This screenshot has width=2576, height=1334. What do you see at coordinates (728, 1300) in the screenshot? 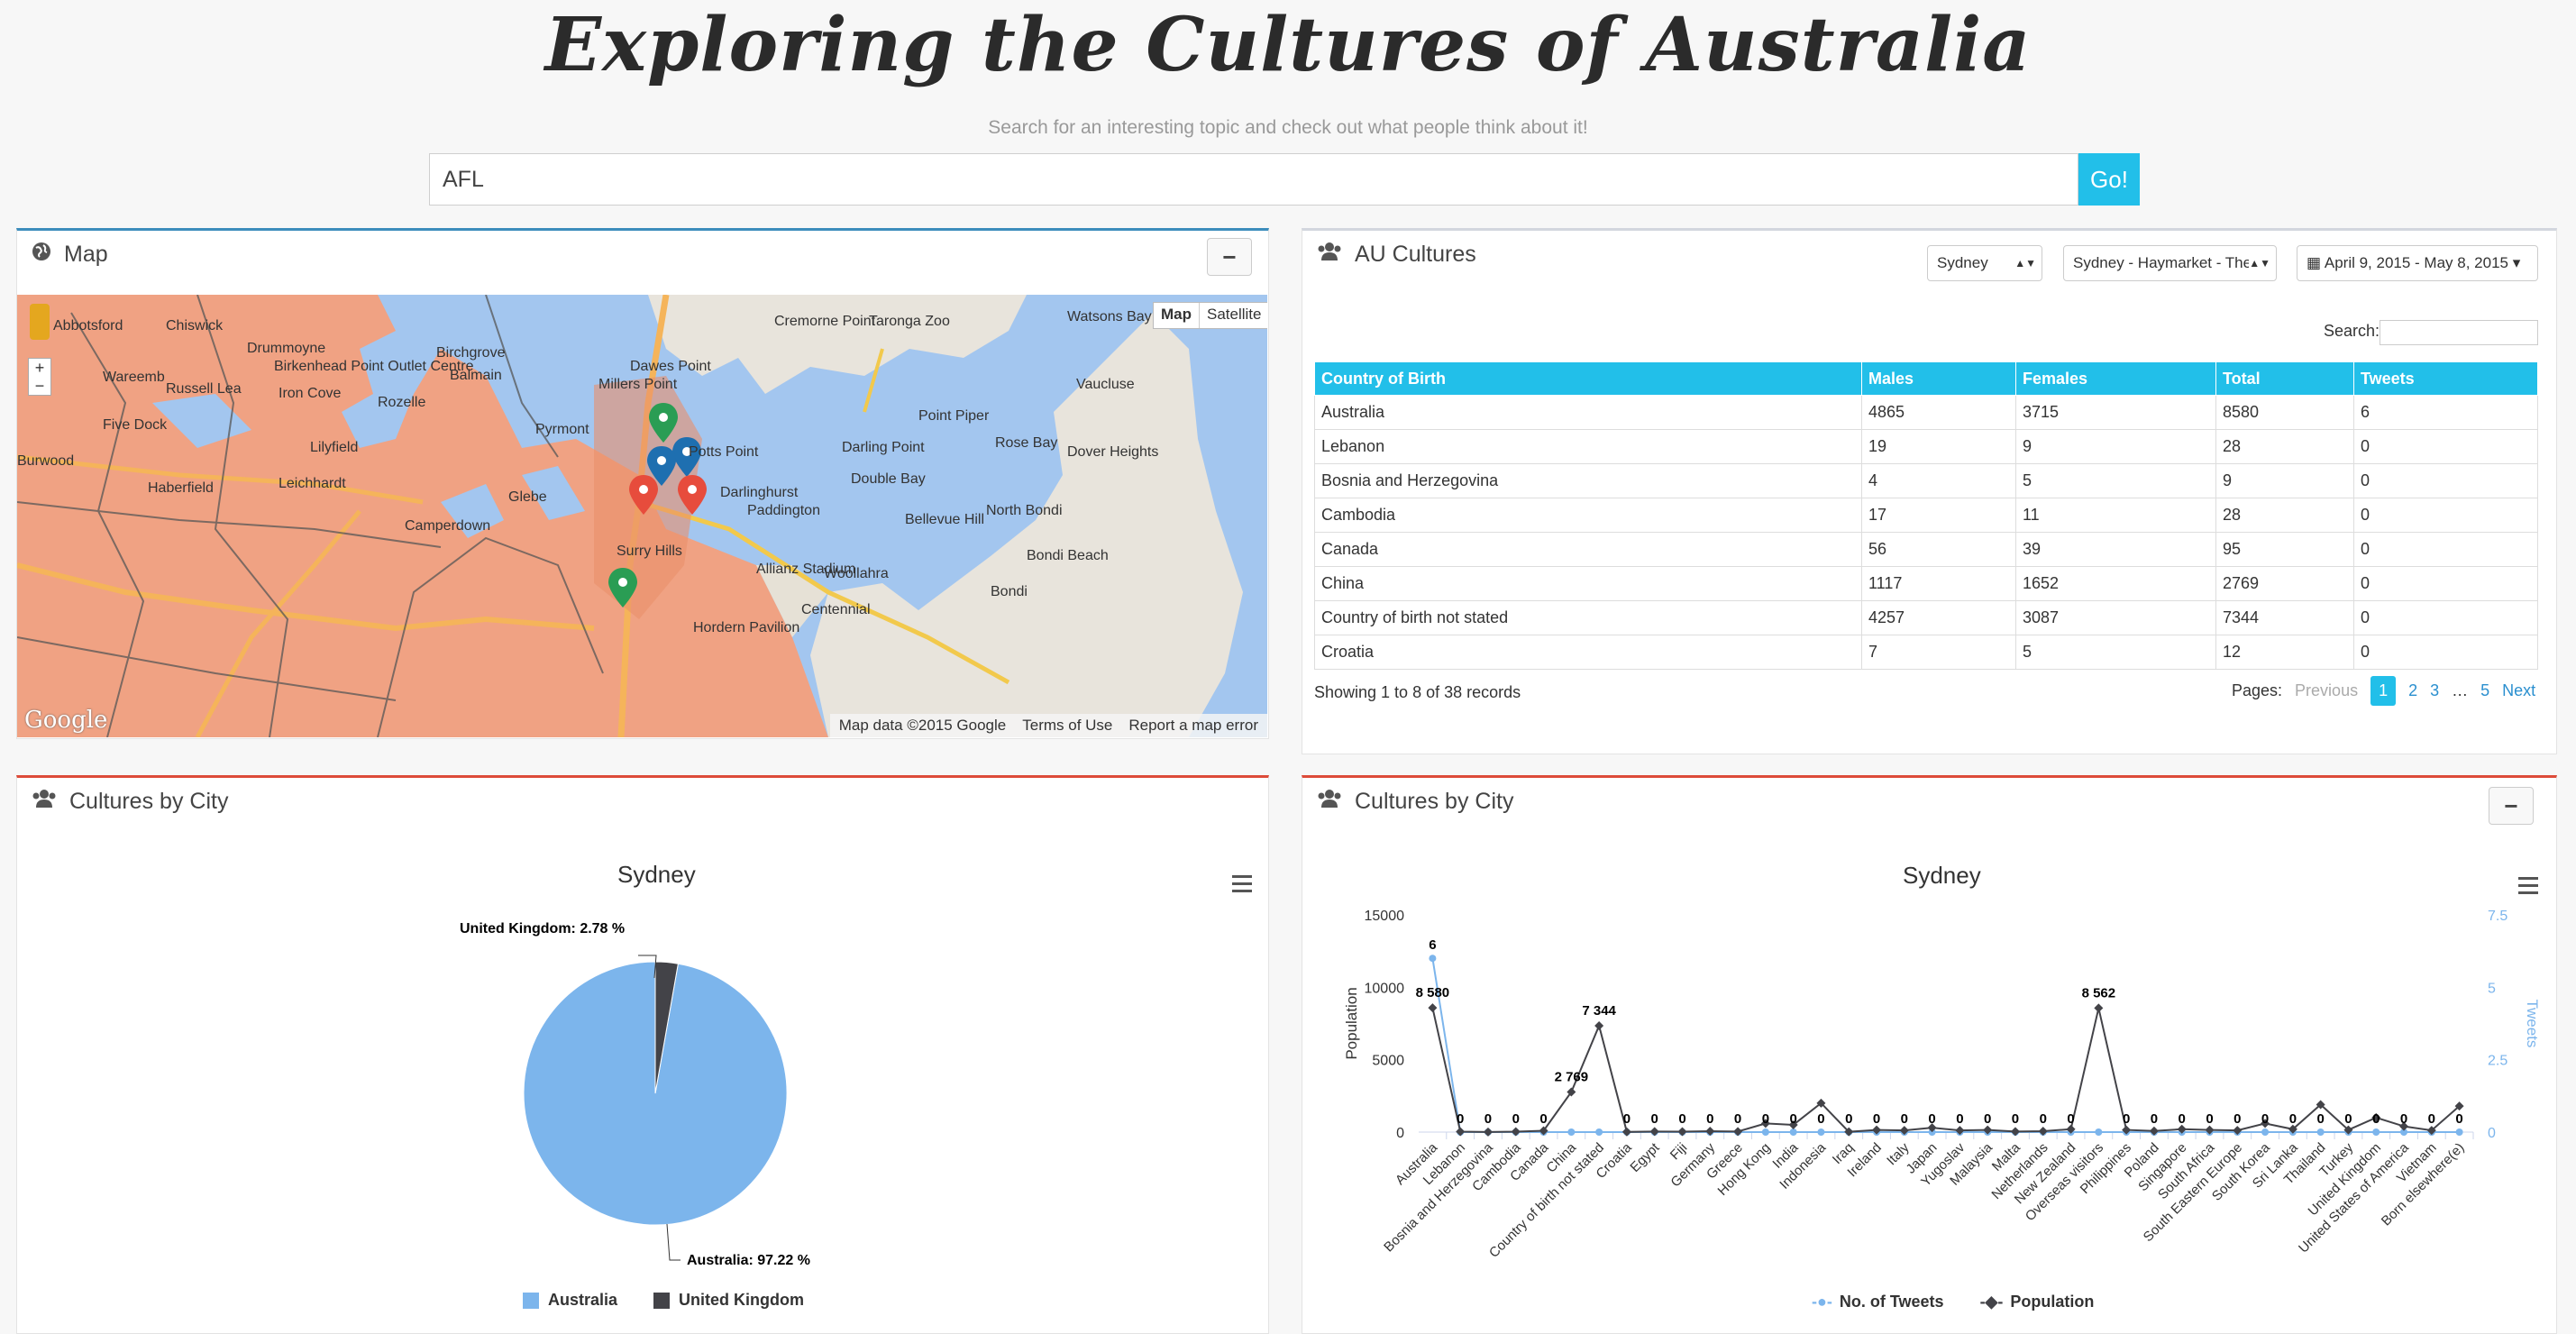
I see `legend-item-uk: United Kingdom` at bounding box center [728, 1300].